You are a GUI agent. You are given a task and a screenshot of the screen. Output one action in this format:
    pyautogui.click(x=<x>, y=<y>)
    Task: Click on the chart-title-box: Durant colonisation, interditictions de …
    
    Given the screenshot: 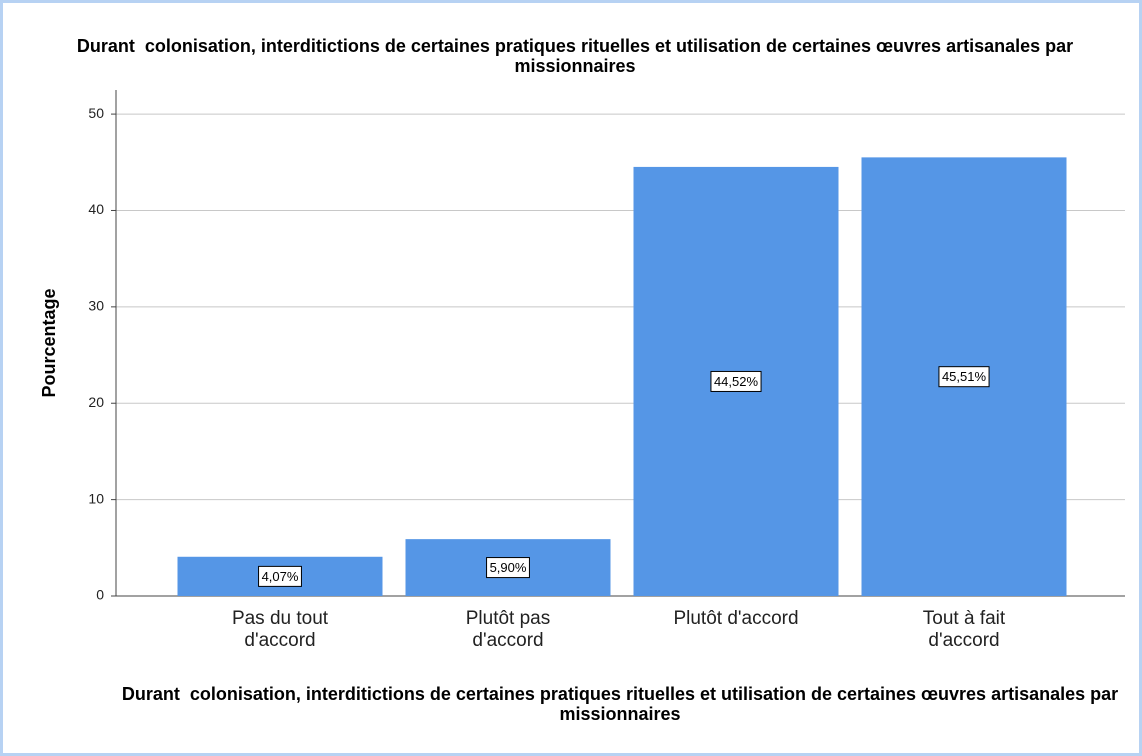 What is the action you would take?
    pyautogui.click(x=577, y=56)
    